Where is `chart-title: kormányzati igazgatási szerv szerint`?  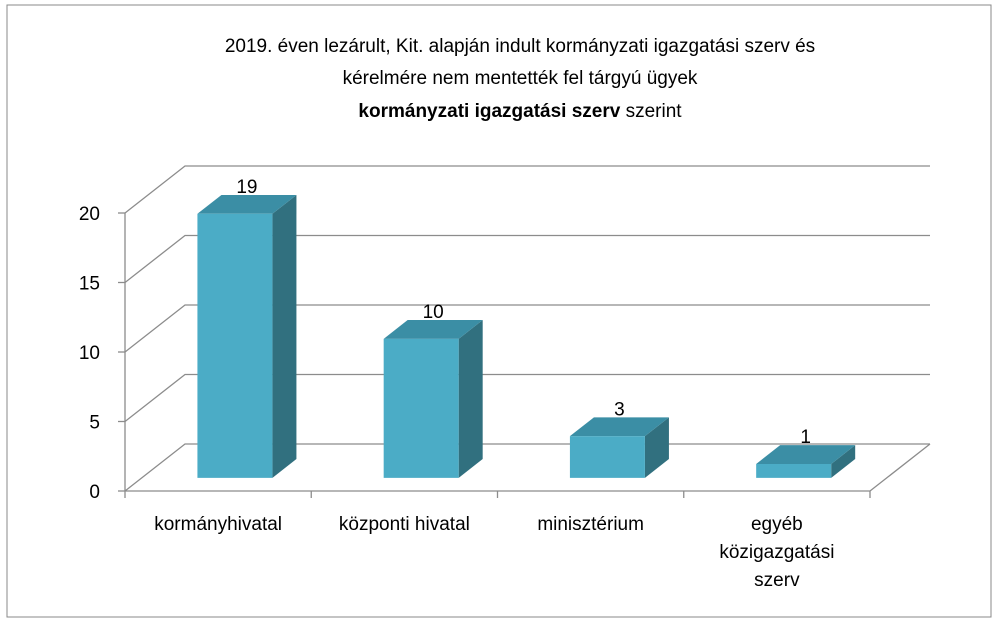
chart-title: kormányzati igazgatási szerv szerint is located at coordinates (520, 111).